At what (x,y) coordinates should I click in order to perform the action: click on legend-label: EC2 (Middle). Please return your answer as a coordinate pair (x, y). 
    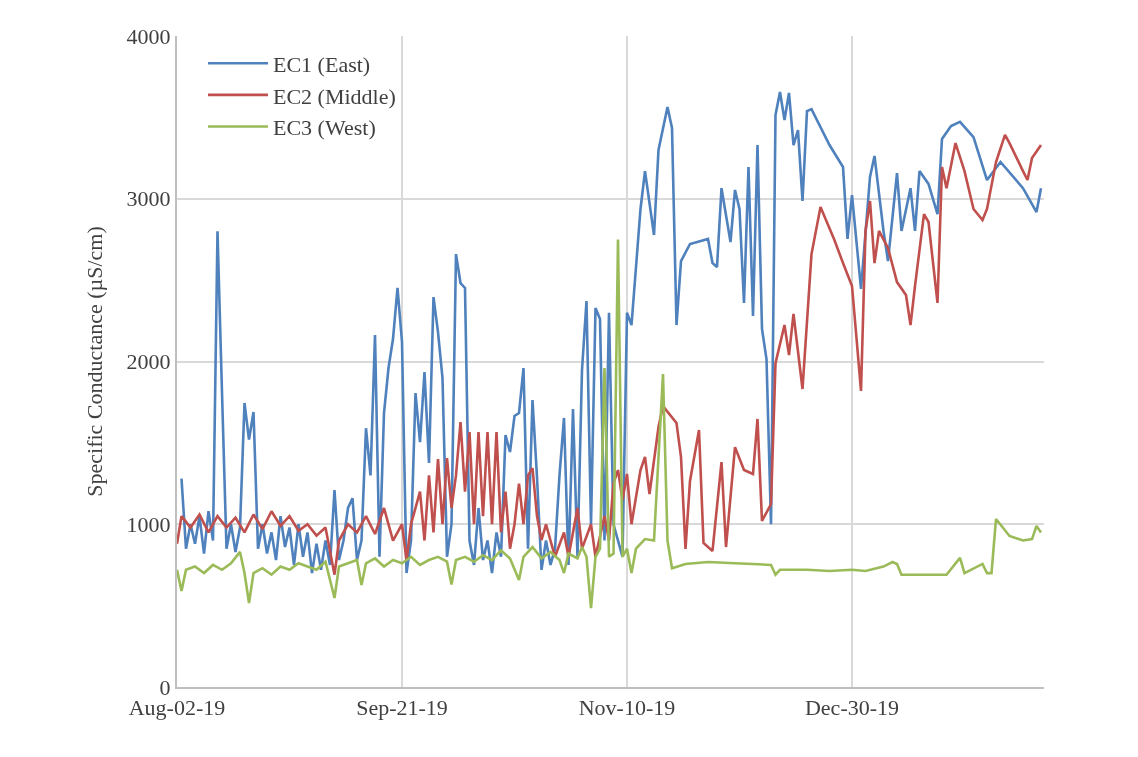
    Looking at the image, I should click on (334, 96).